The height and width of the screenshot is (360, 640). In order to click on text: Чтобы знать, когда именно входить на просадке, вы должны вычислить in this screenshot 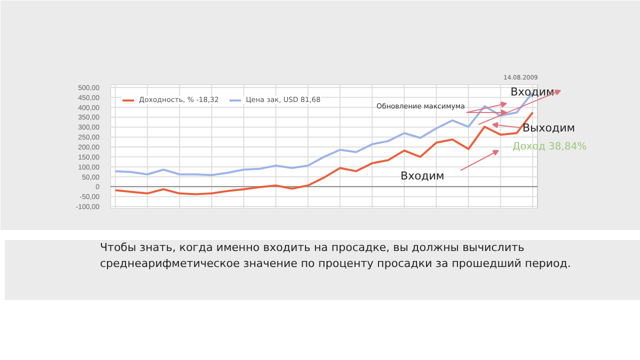, I will do `click(312, 247)`.